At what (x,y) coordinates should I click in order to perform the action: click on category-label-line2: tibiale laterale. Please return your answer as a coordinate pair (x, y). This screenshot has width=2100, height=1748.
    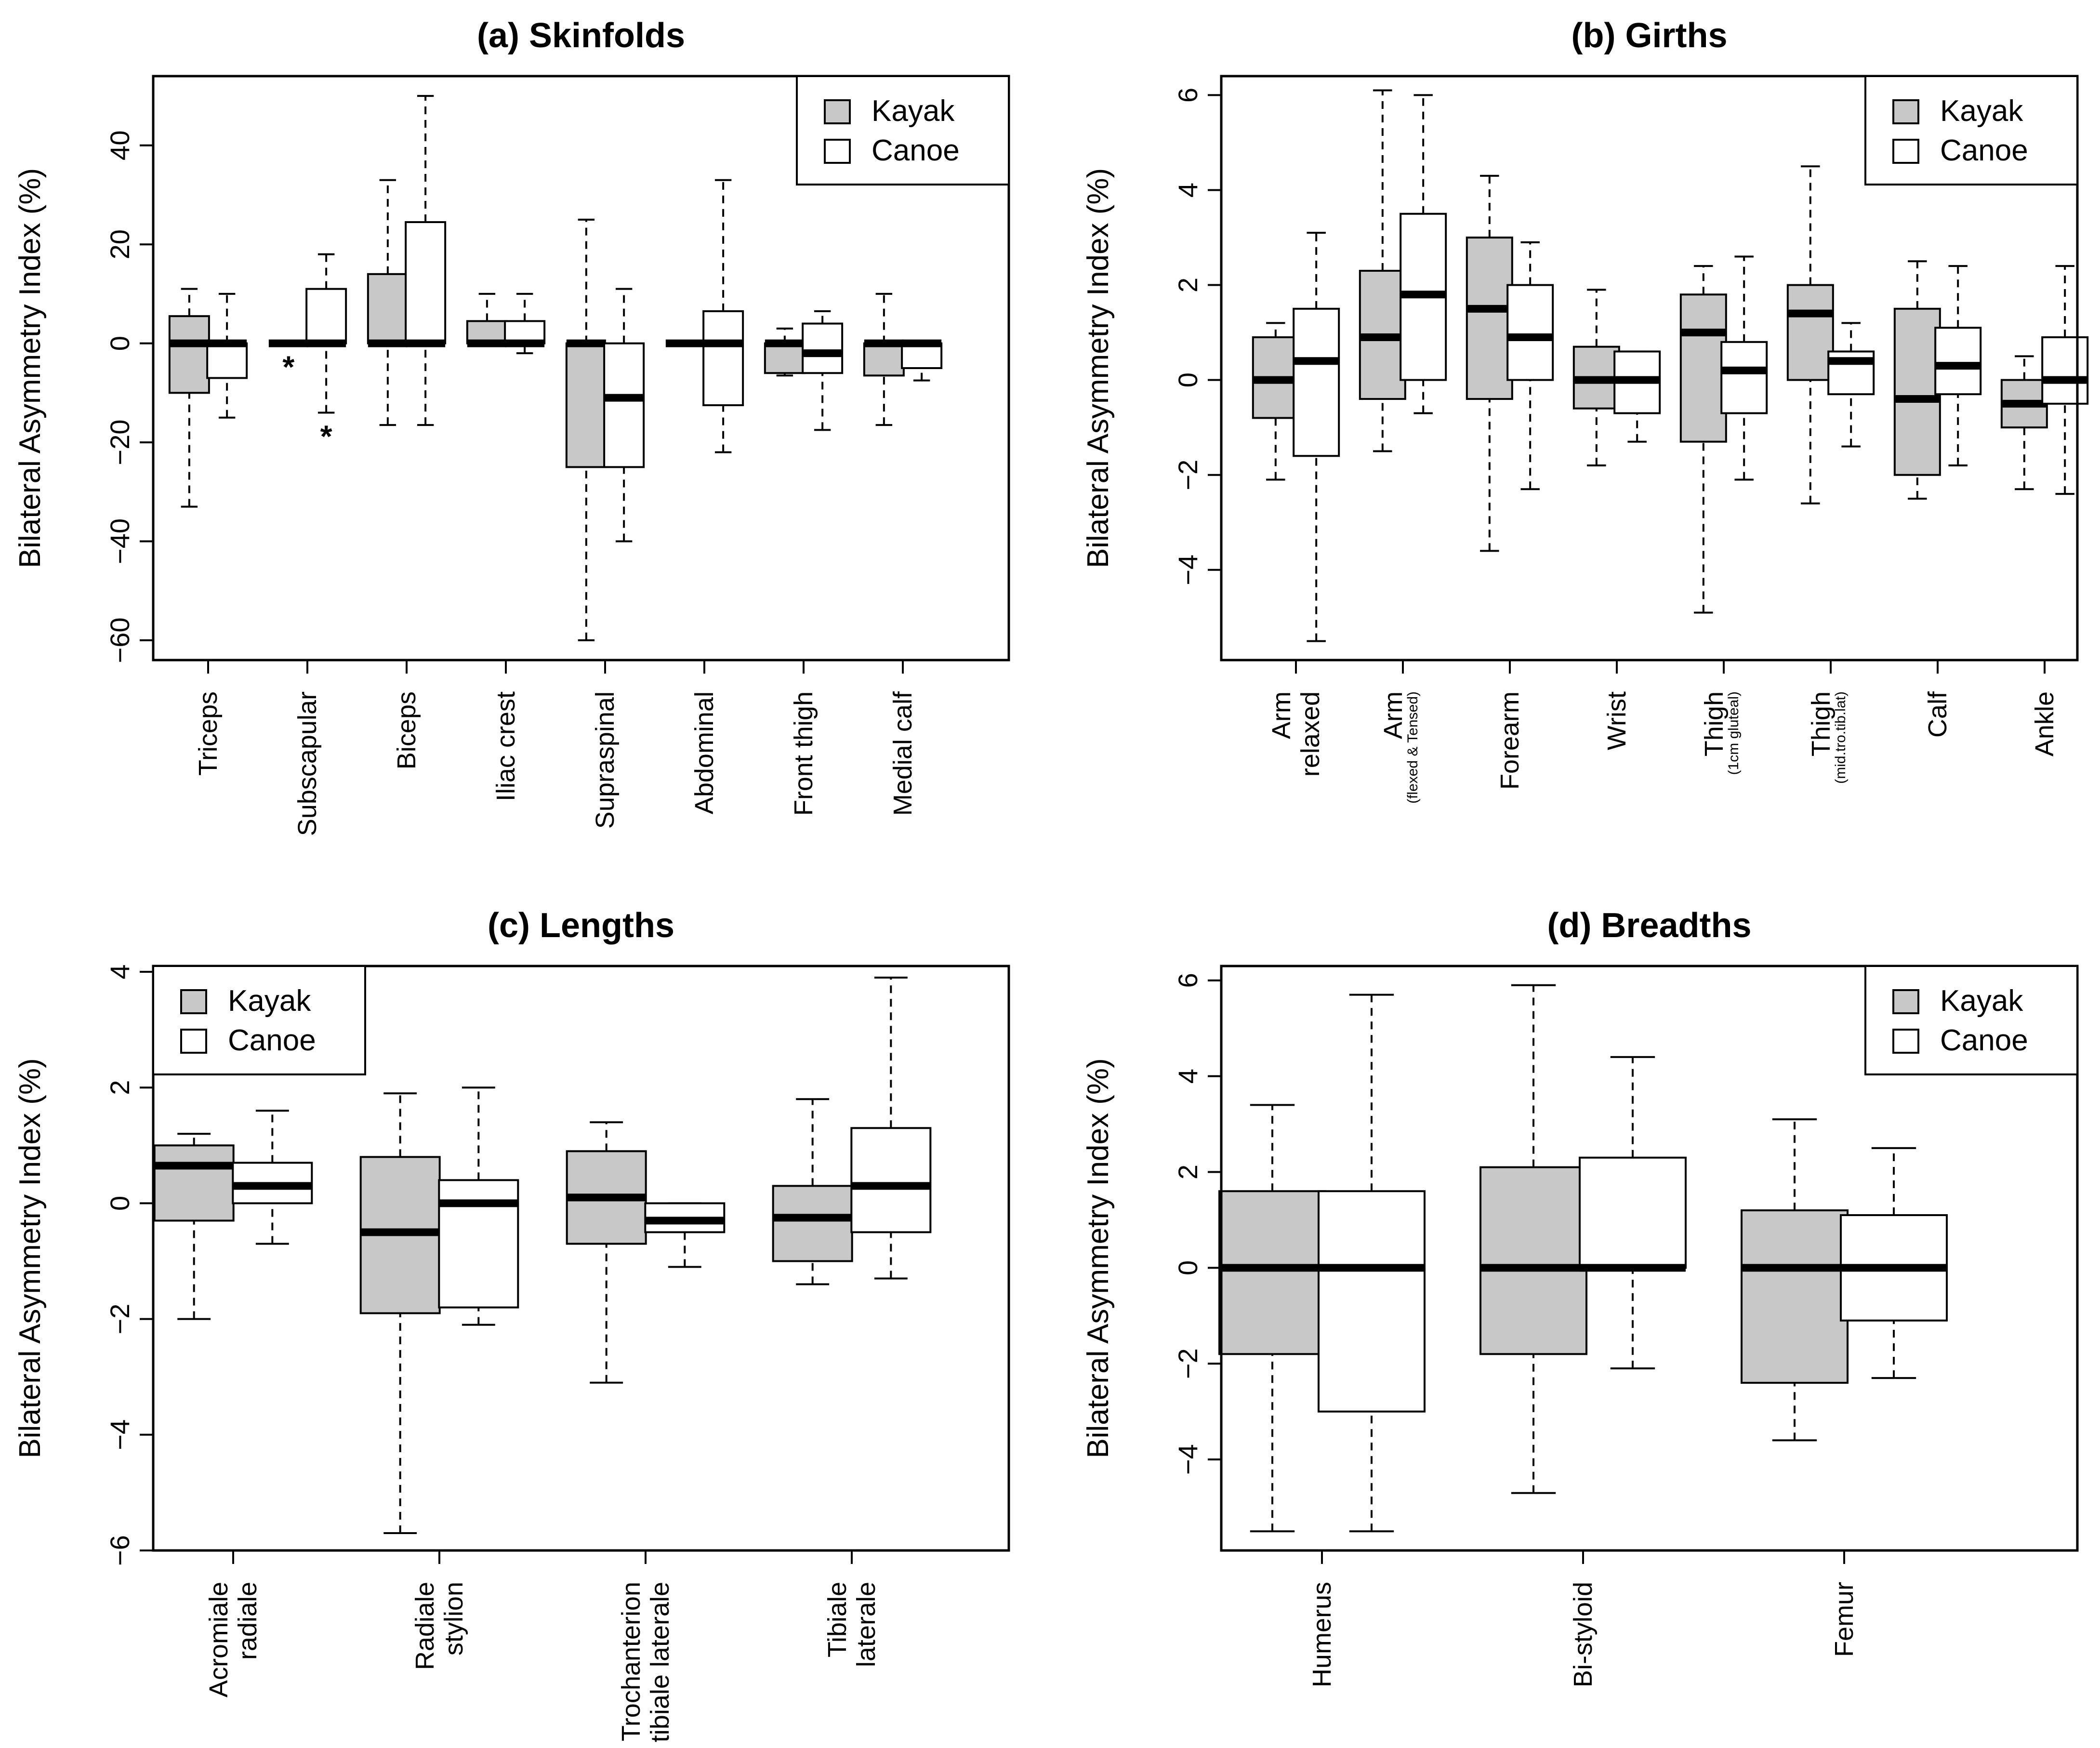
    Looking at the image, I should click on (660, 1662).